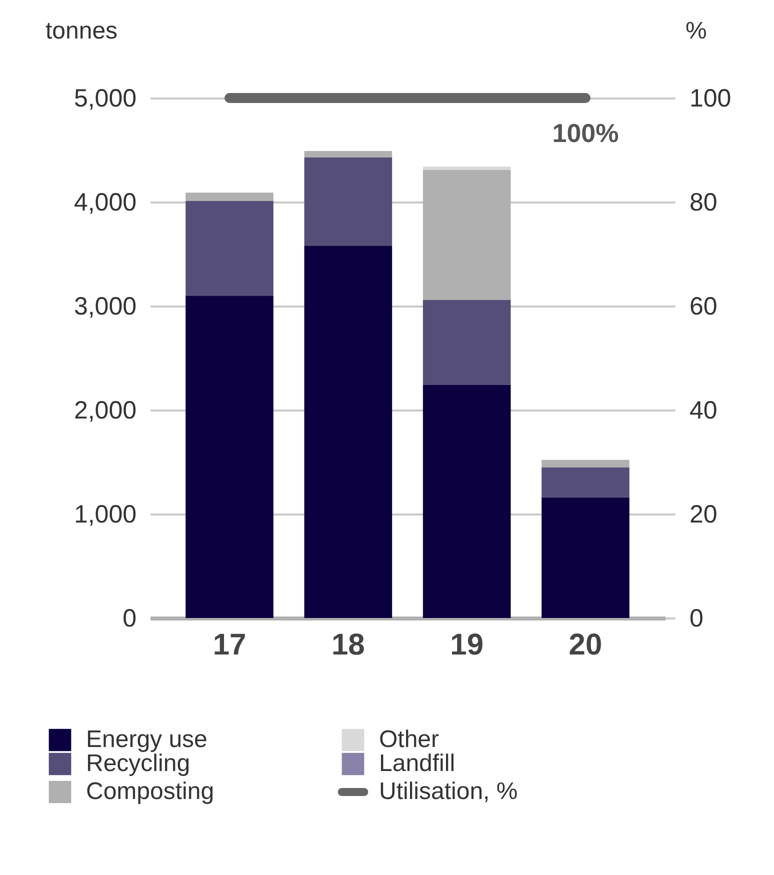 The height and width of the screenshot is (875, 774). Describe the element at coordinates (696, 31) in the screenshot. I see `y2-axis-title: %` at that location.